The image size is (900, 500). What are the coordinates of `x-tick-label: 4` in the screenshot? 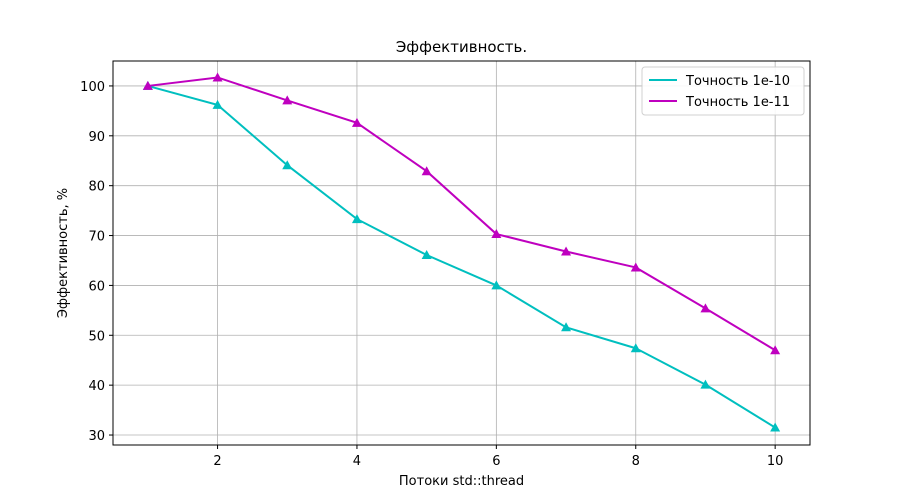 It's located at (357, 461).